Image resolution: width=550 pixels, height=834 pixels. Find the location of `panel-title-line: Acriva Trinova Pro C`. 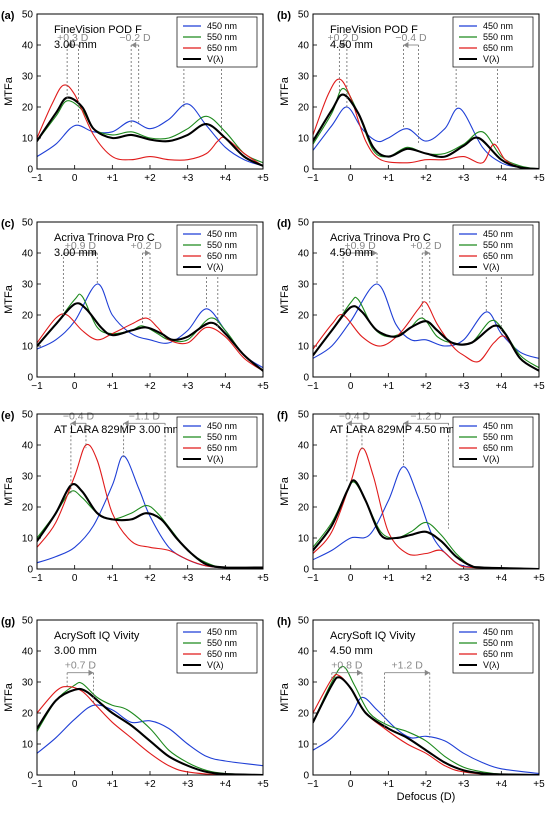

panel-title-line: Acriva Trinova Pro C is located at coordinates (380, 238).